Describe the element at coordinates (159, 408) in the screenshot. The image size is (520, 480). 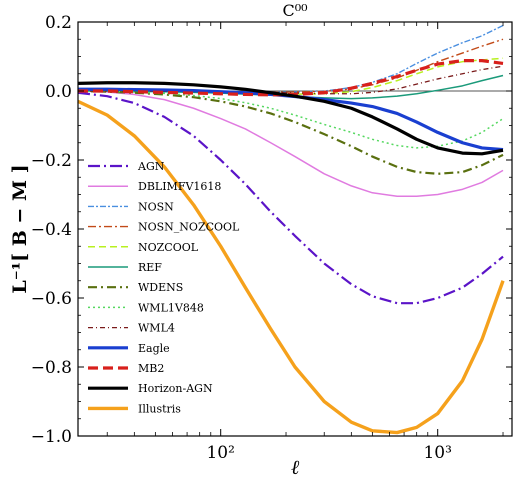
I see `legend-label: Illustris` at that location.